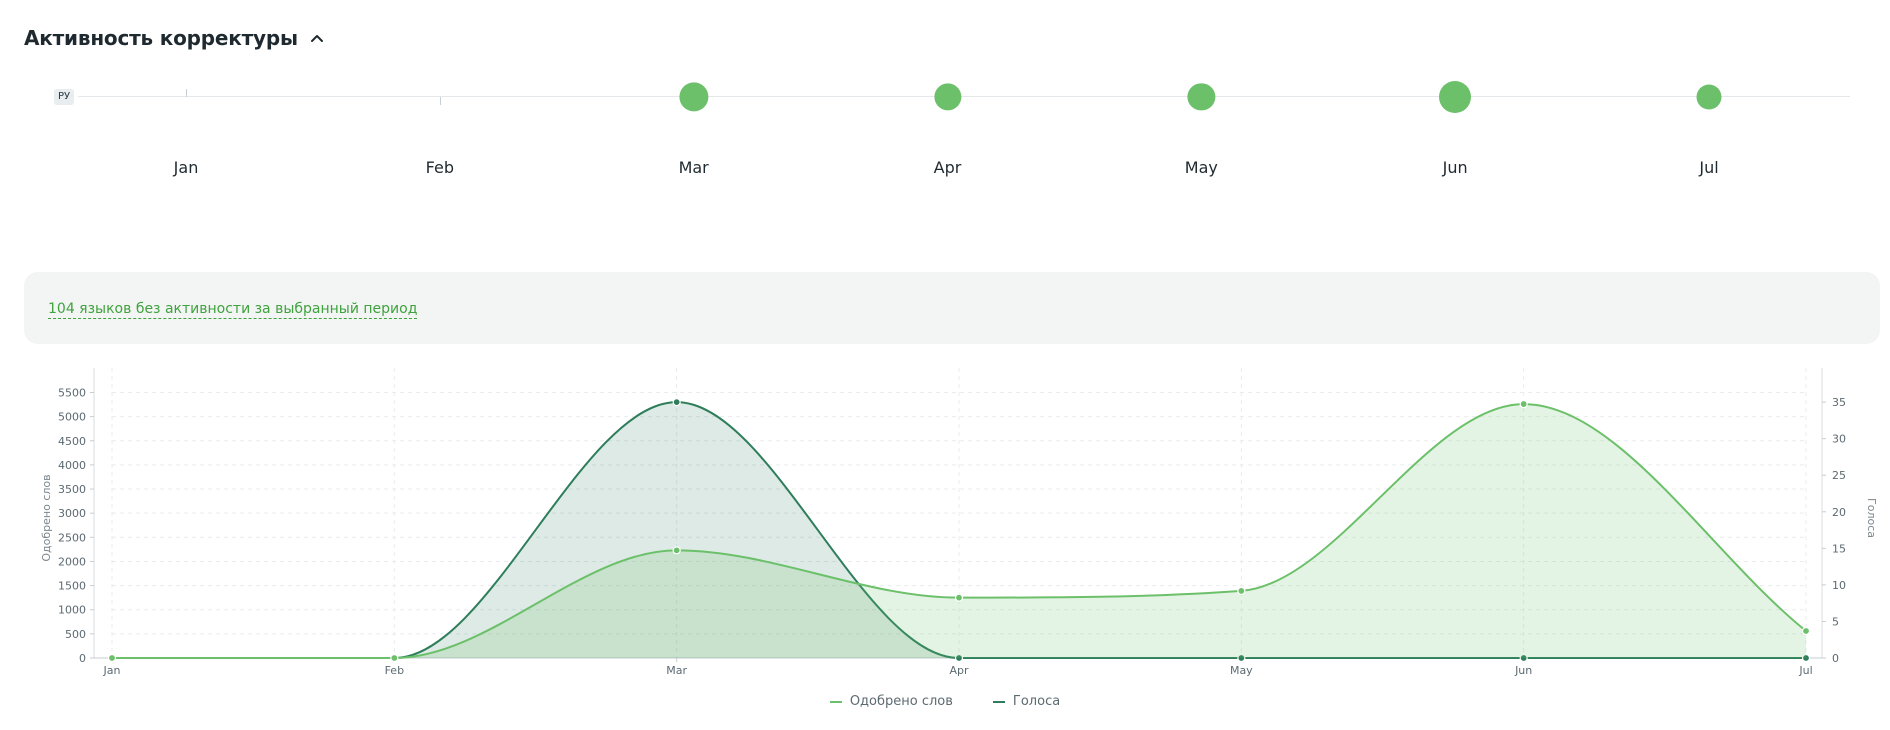 This screenshot has width=1890, height=730. Describe the element at coordinates (1036, 701) in the screenshot. I see `legend-label: Голоса` at that location.